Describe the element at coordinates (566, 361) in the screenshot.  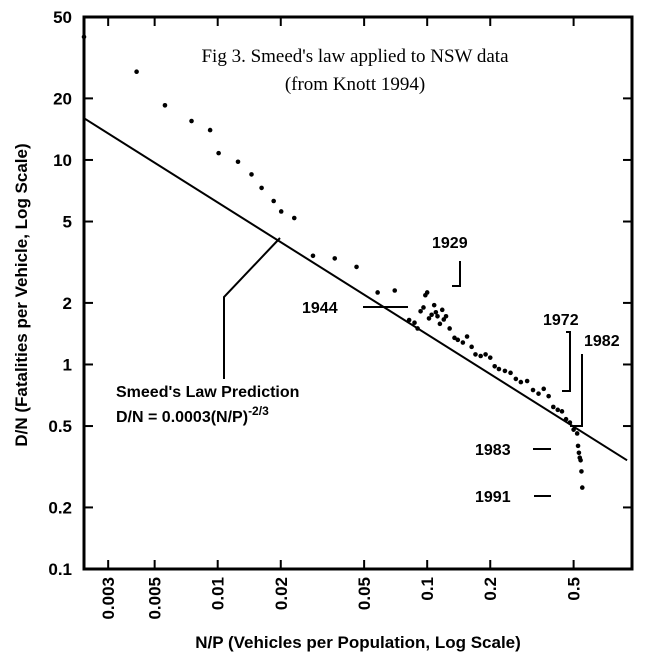
I see `annotation-leader-1972` at that location.